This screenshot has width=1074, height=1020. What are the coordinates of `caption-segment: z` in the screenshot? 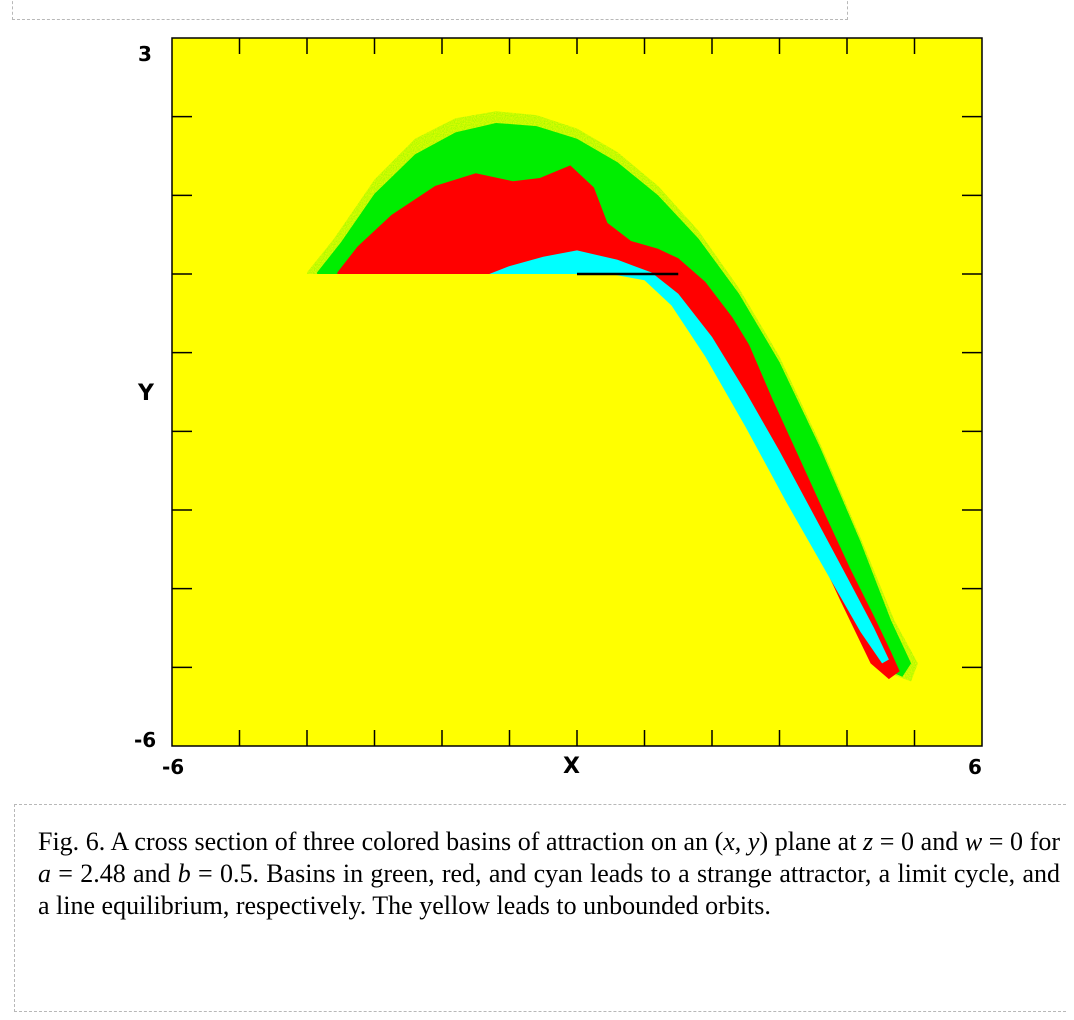 It's located at (868, 841).